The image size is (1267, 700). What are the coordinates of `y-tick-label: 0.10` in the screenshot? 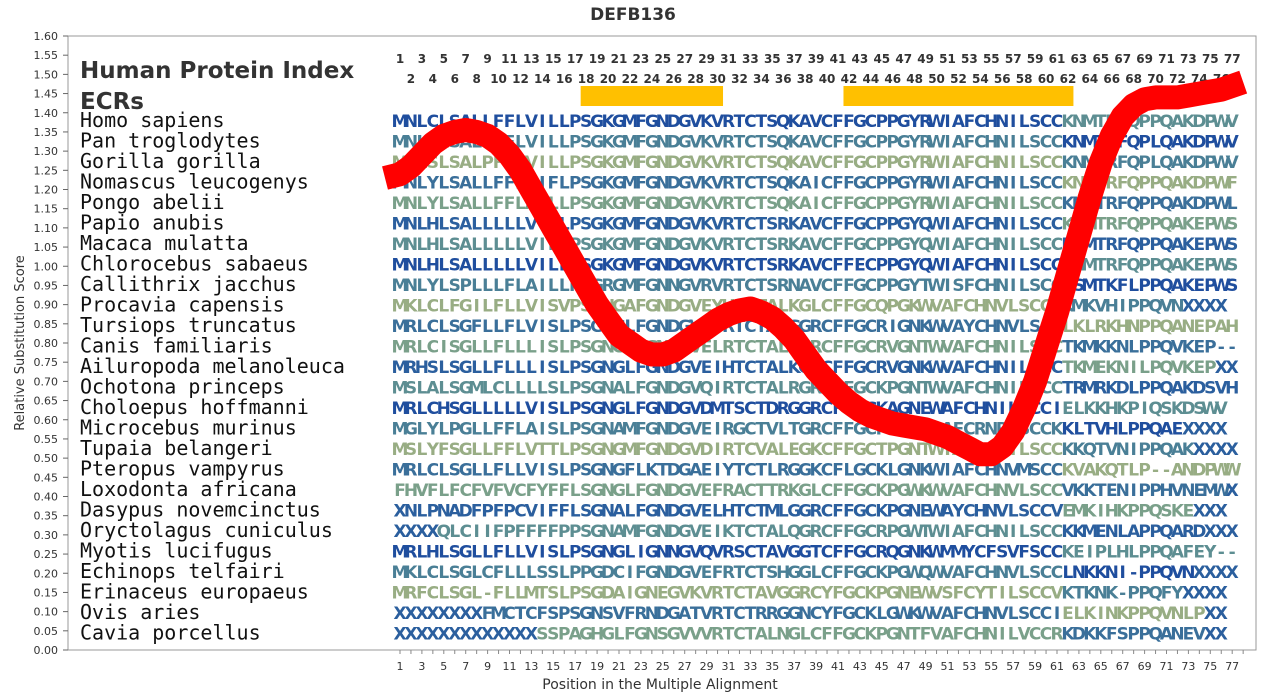 It's located at (46, 612).